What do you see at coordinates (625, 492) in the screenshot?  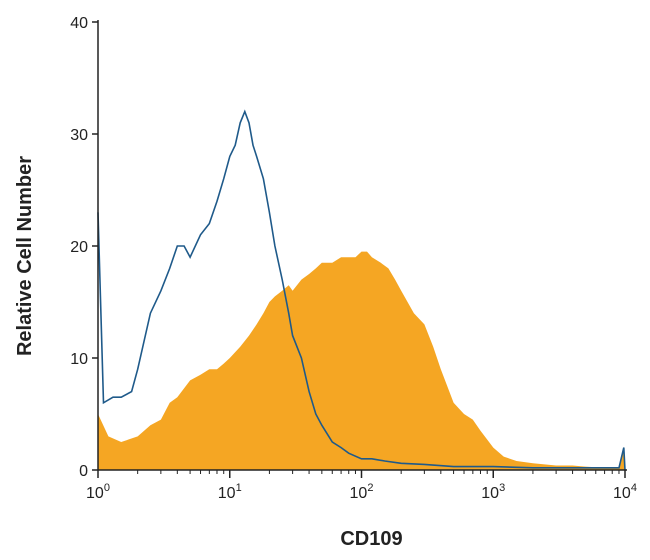 I see `x-tick-label: 10⁴` at bounding box center [625, 492].